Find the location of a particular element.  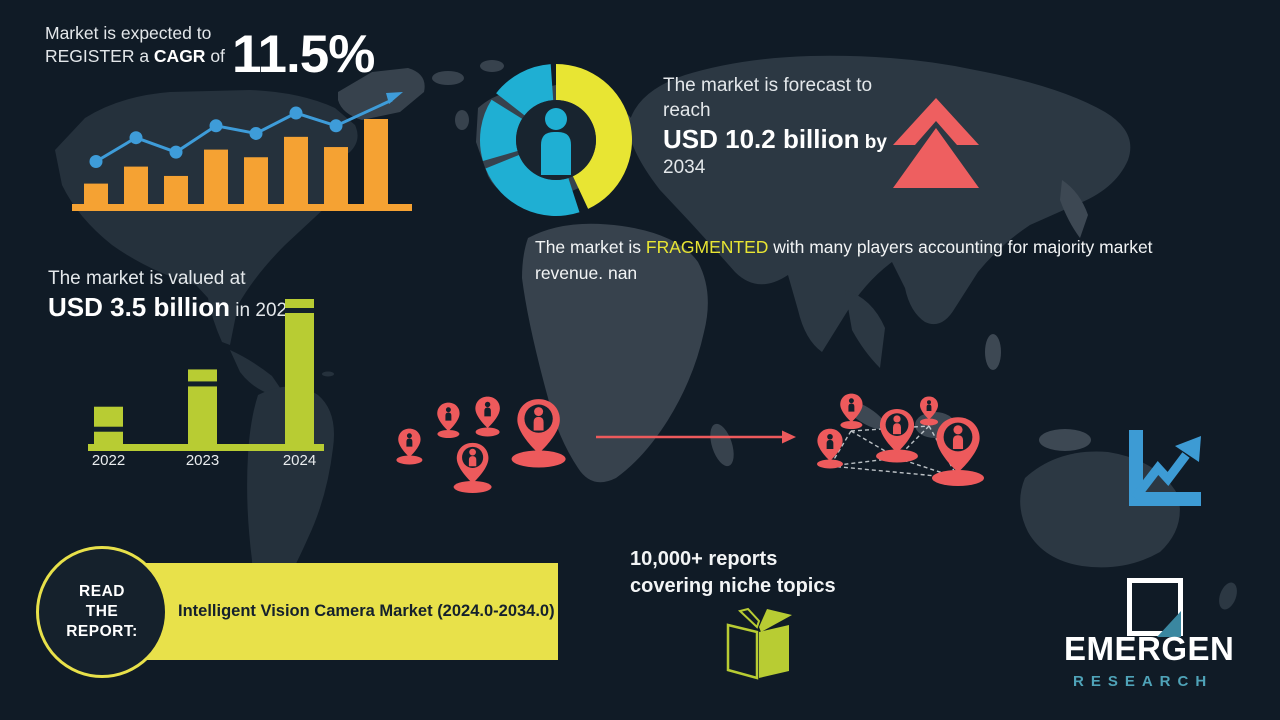

the-word: THE is located at coordinates (102, 611).